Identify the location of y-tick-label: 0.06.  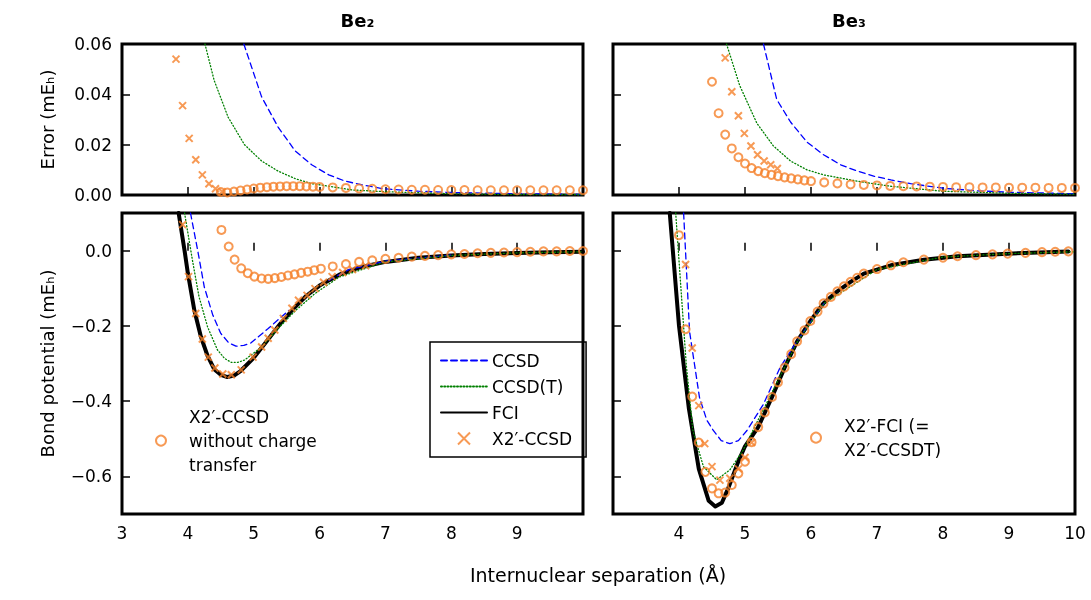
(93, 44).